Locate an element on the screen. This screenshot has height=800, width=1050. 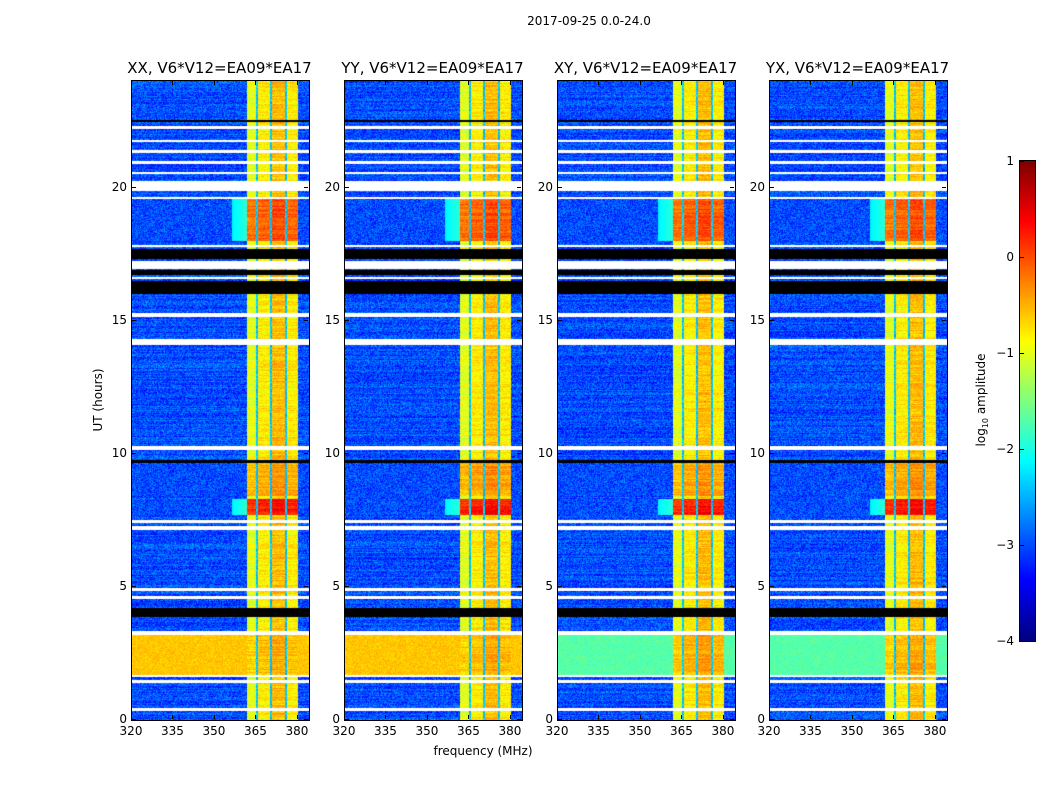
colorbar-tick-label: 0 is located at coordinates (1010, 257).